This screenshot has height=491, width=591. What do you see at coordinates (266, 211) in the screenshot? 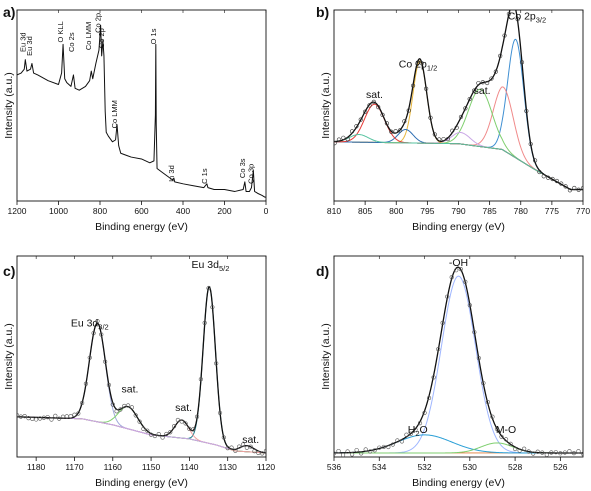
I see `x-tick-label: 0` at bounding box center [266, 211].